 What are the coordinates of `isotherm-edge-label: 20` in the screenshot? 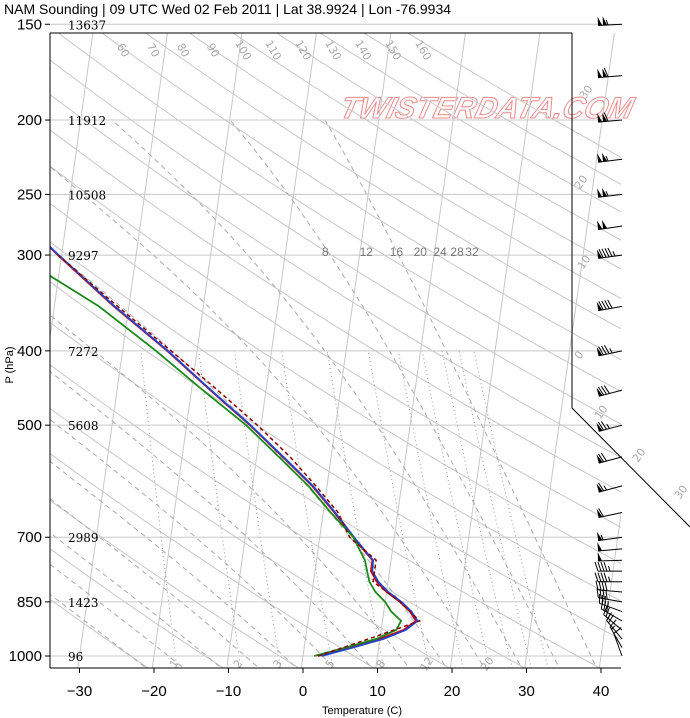 It's located at (581, 182).